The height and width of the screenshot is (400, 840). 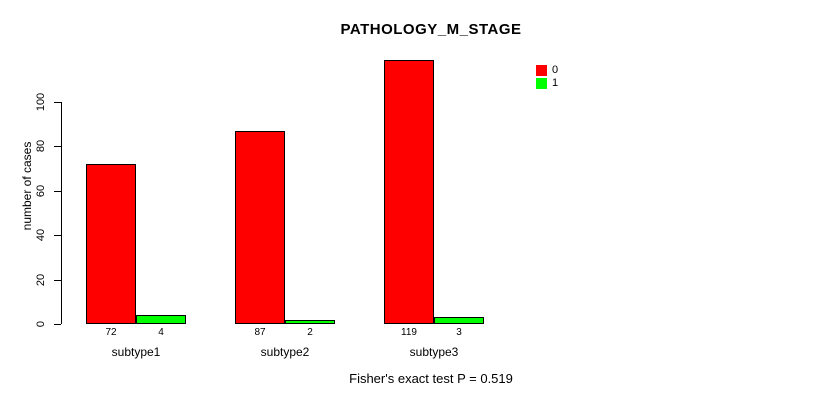 What do you see at coordinates (260, 332) in the screenshot?
I see `bar-value-label: 87` at bounding box center [260, 332].